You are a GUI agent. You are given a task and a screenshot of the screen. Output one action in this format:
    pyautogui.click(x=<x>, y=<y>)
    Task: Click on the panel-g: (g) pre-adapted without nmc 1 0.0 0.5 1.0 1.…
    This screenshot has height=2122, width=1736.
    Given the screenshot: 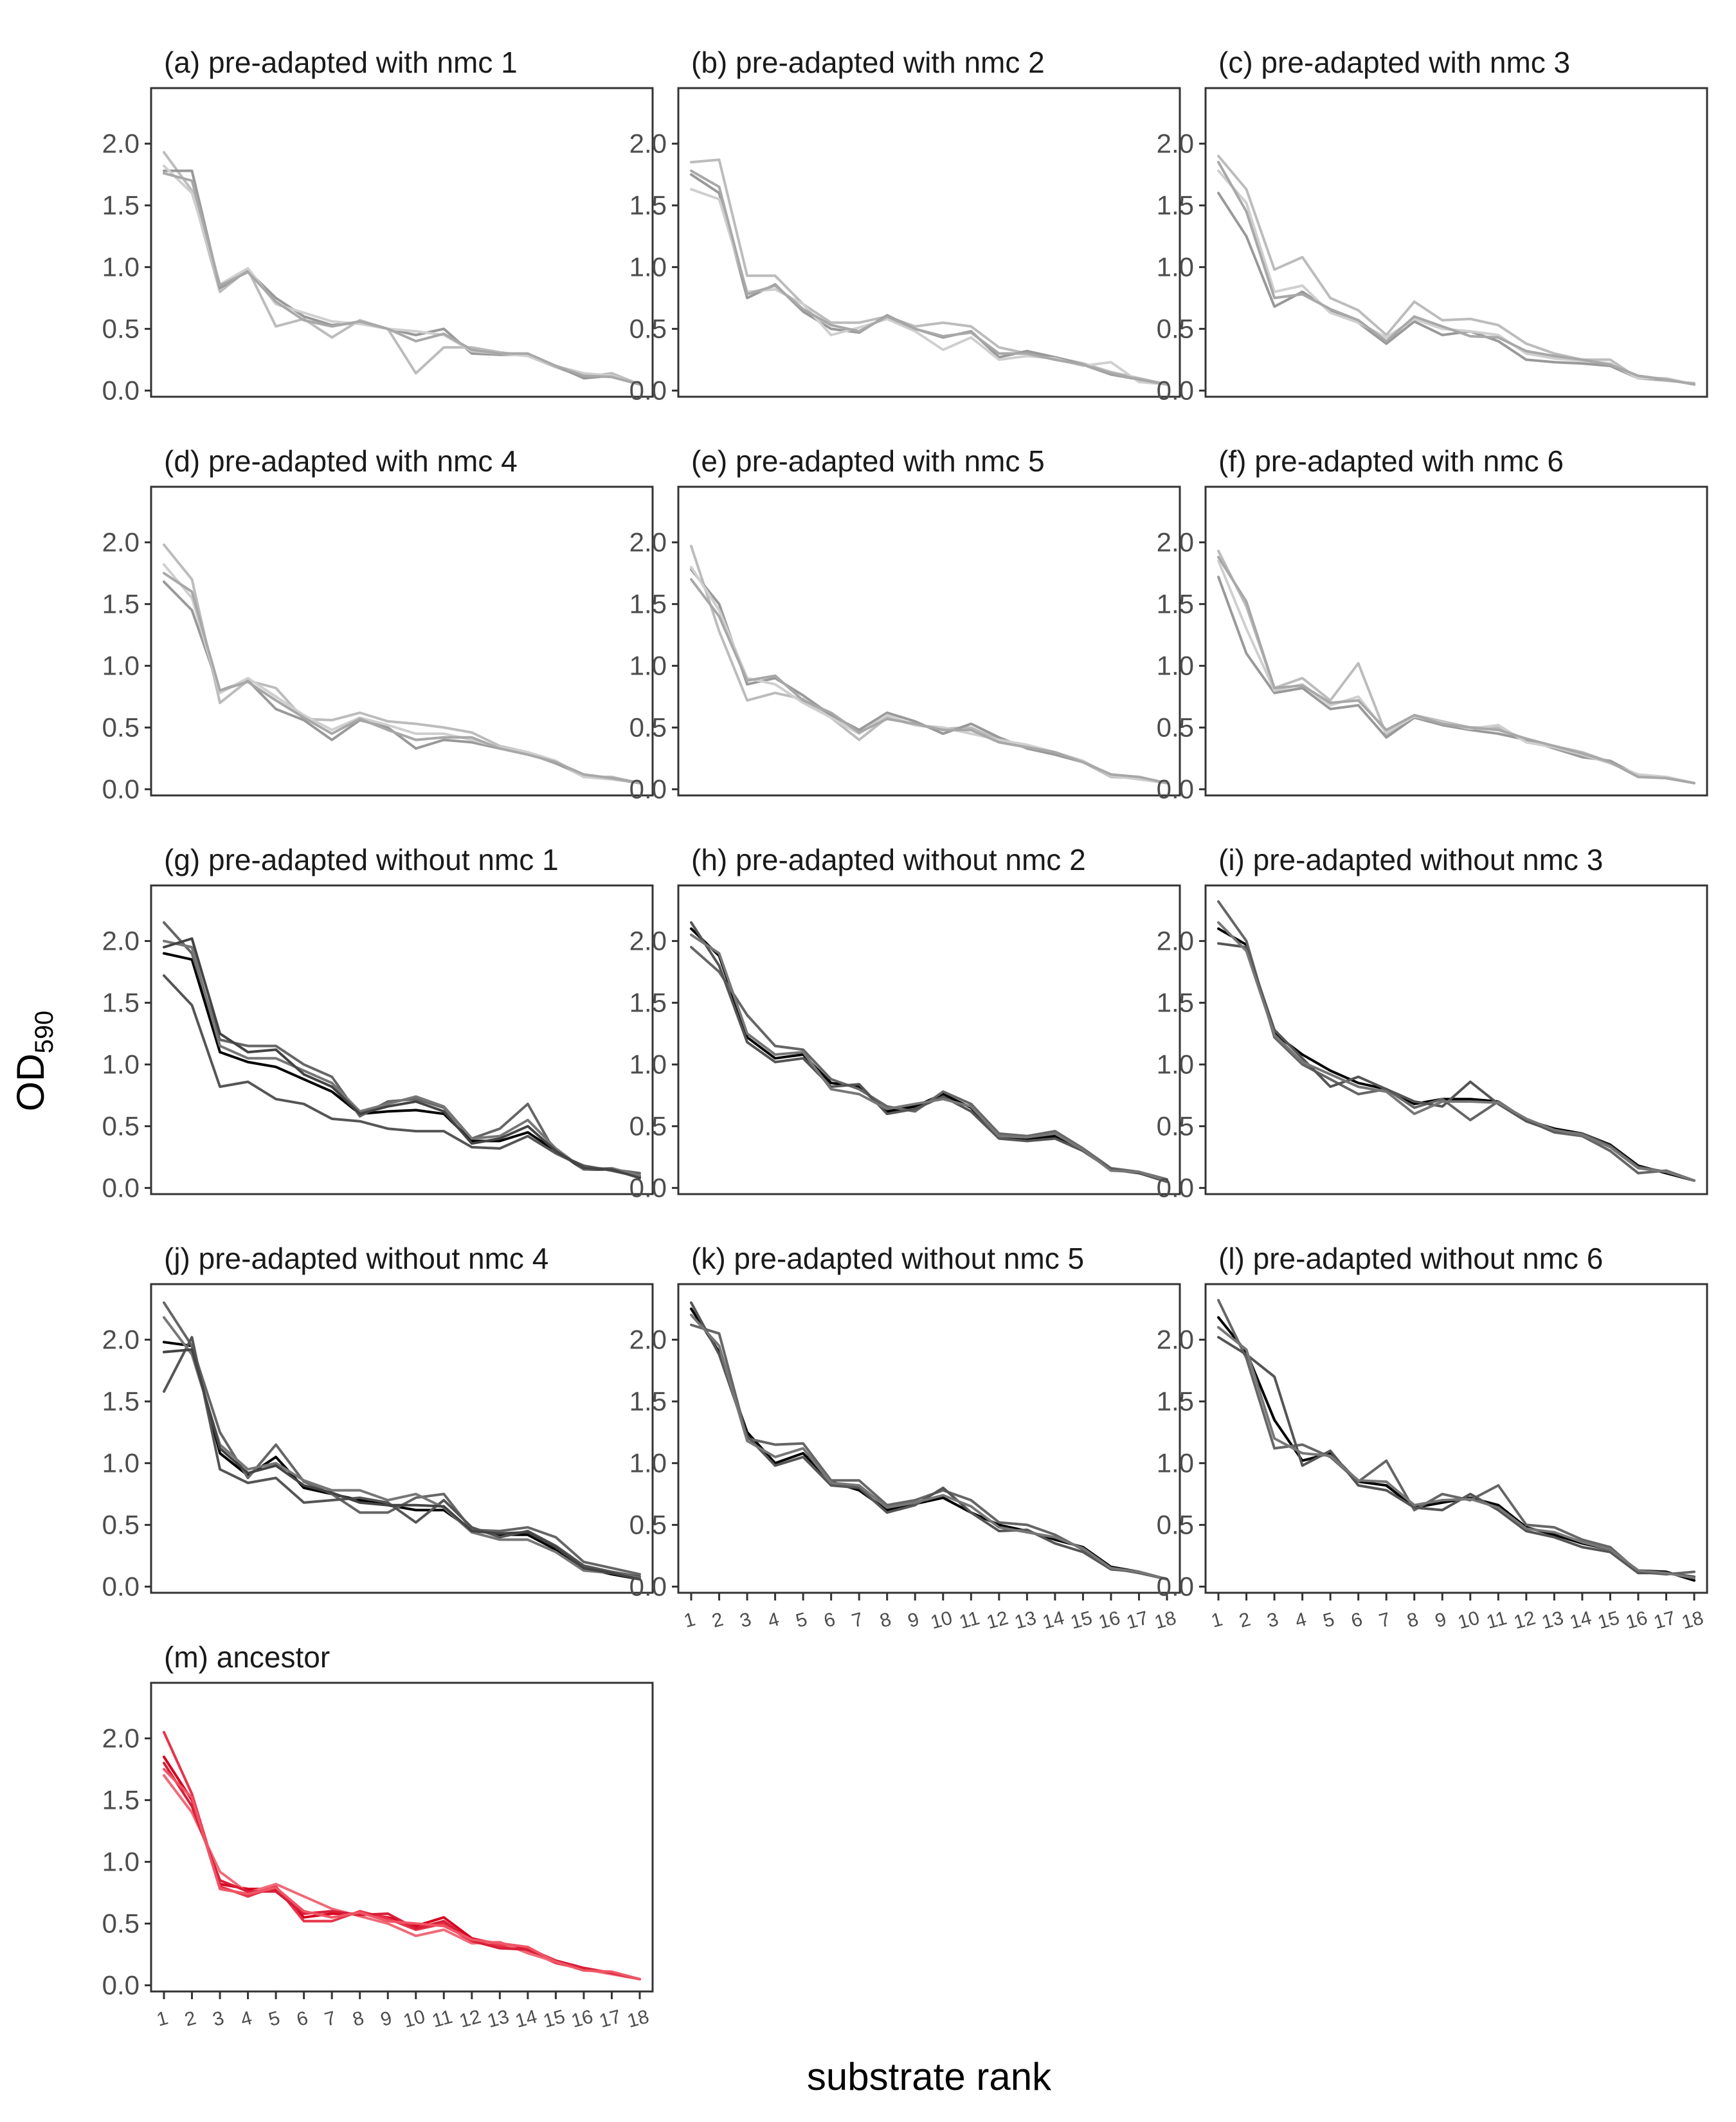 What is the action you would take?
    pyautogui.click(x=378, y=1022)
    